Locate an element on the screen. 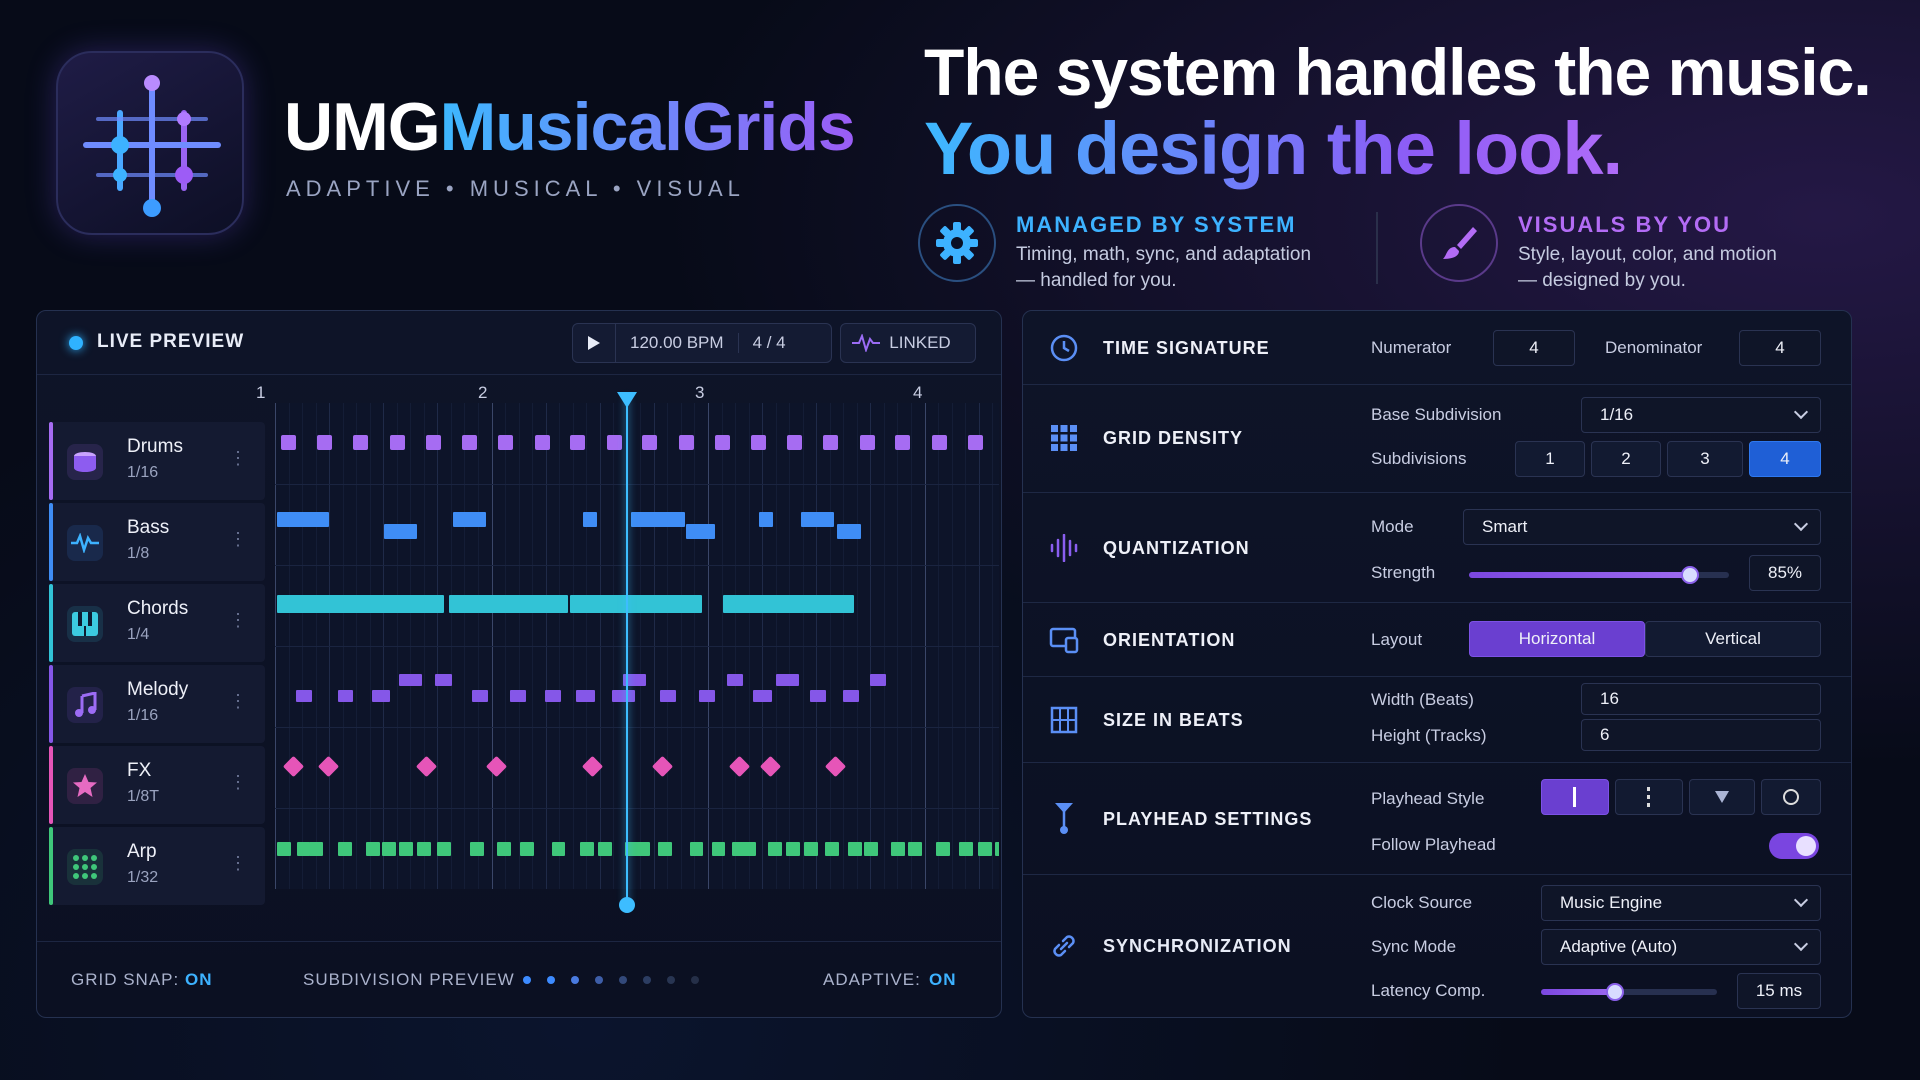 The width and height of the screenshot is (1920, 1080). layout-horizontal-option: Horizontal is located at coordinates (1557, 639).